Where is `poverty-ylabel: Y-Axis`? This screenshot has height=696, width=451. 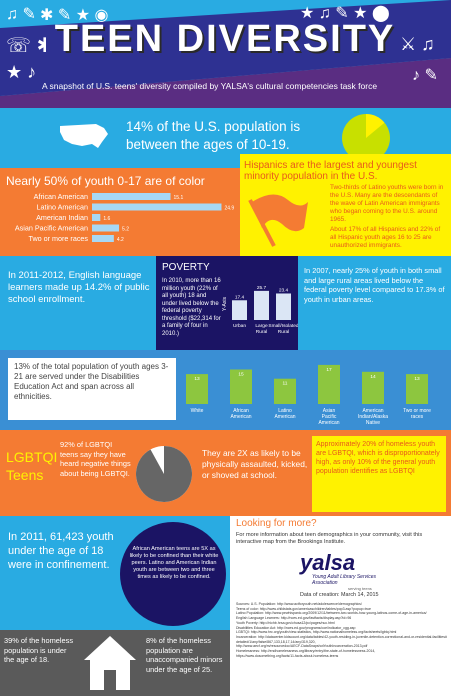
poverty-ylabel: Y-Axis is located at coordinates (225, 304).